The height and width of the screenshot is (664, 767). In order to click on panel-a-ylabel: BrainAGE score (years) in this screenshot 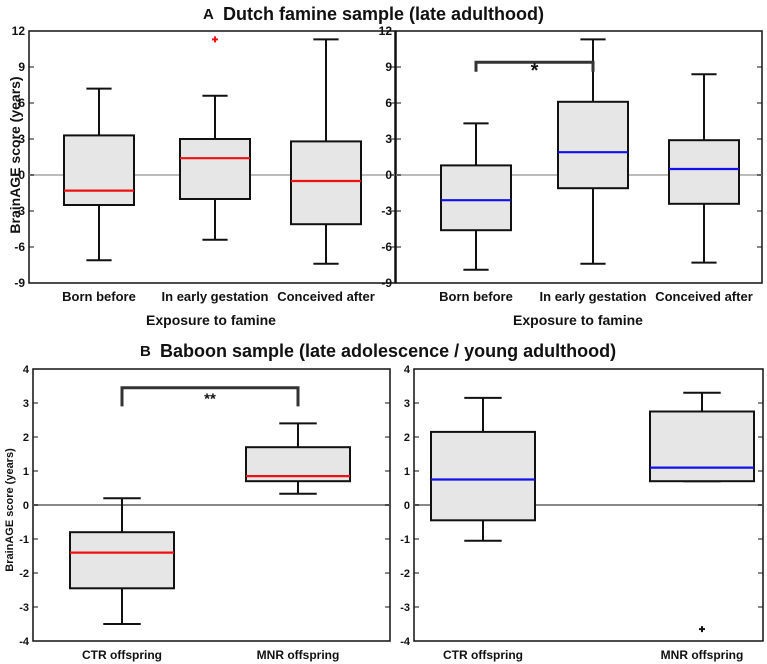, I will do `click(15, 154)`.